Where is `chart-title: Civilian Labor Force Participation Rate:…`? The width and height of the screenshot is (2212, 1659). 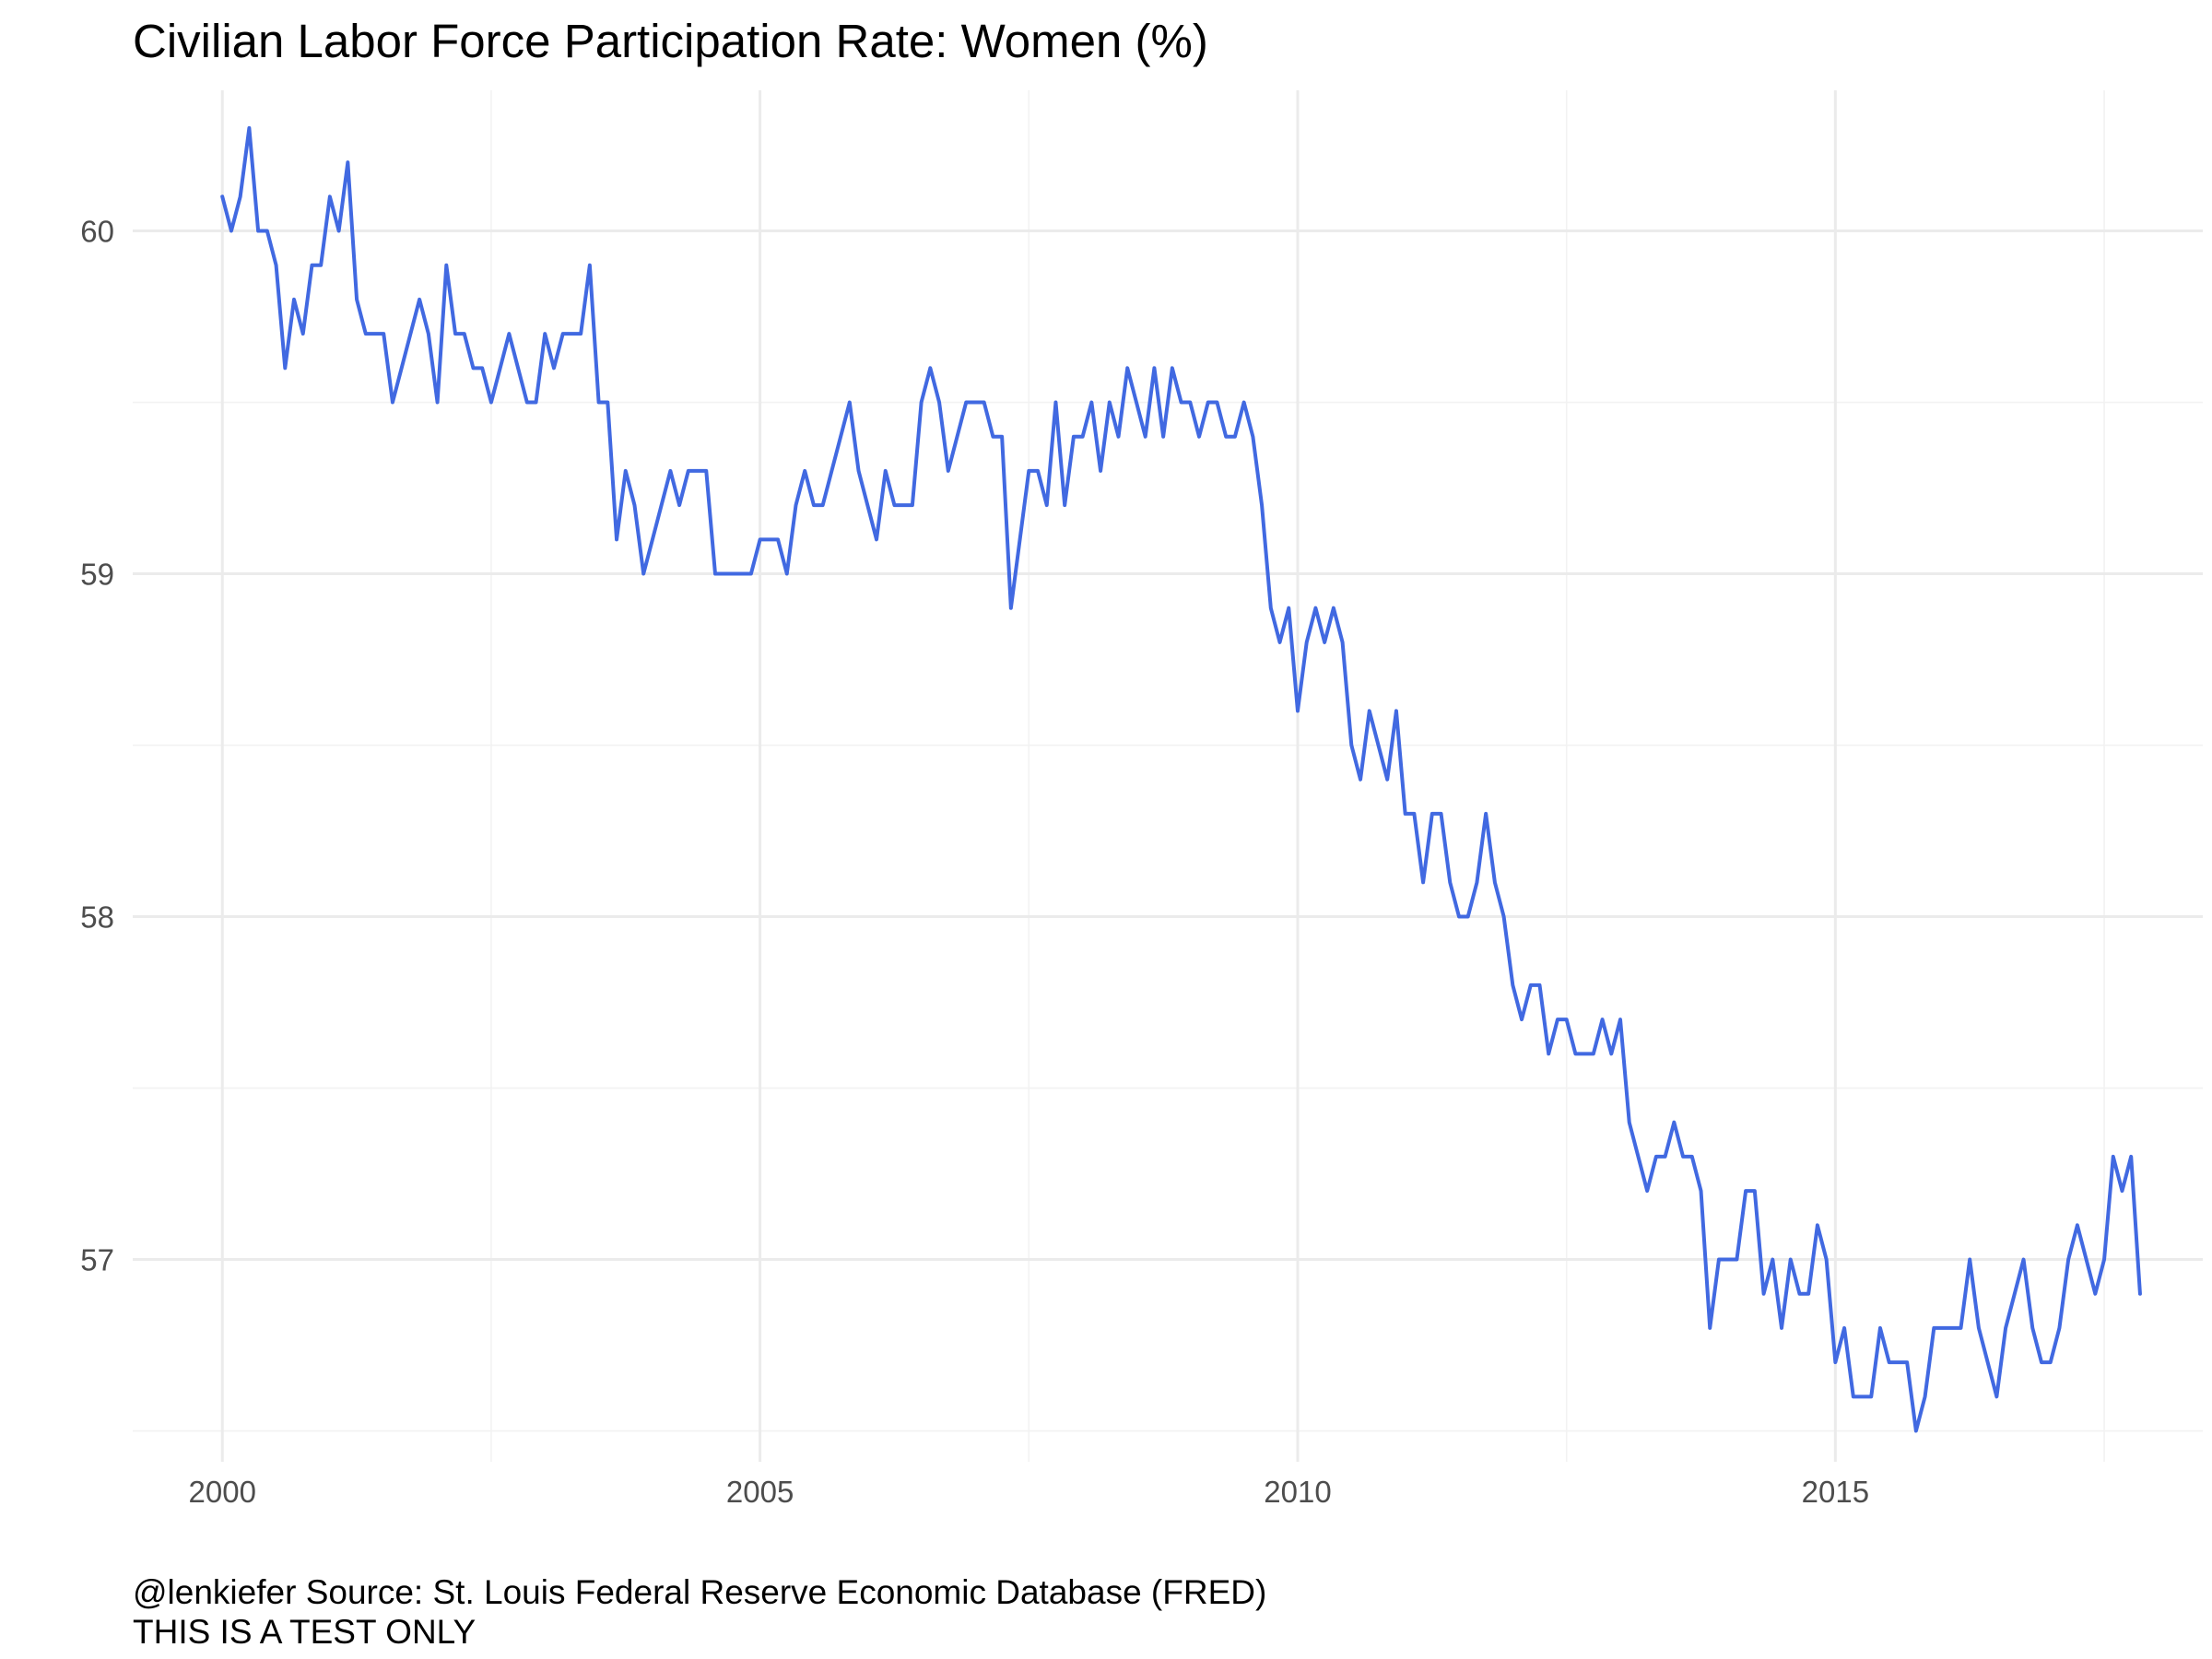
chart-title: Civilian Labor Force Participation Rate:… is located at coordinates (670, 41).